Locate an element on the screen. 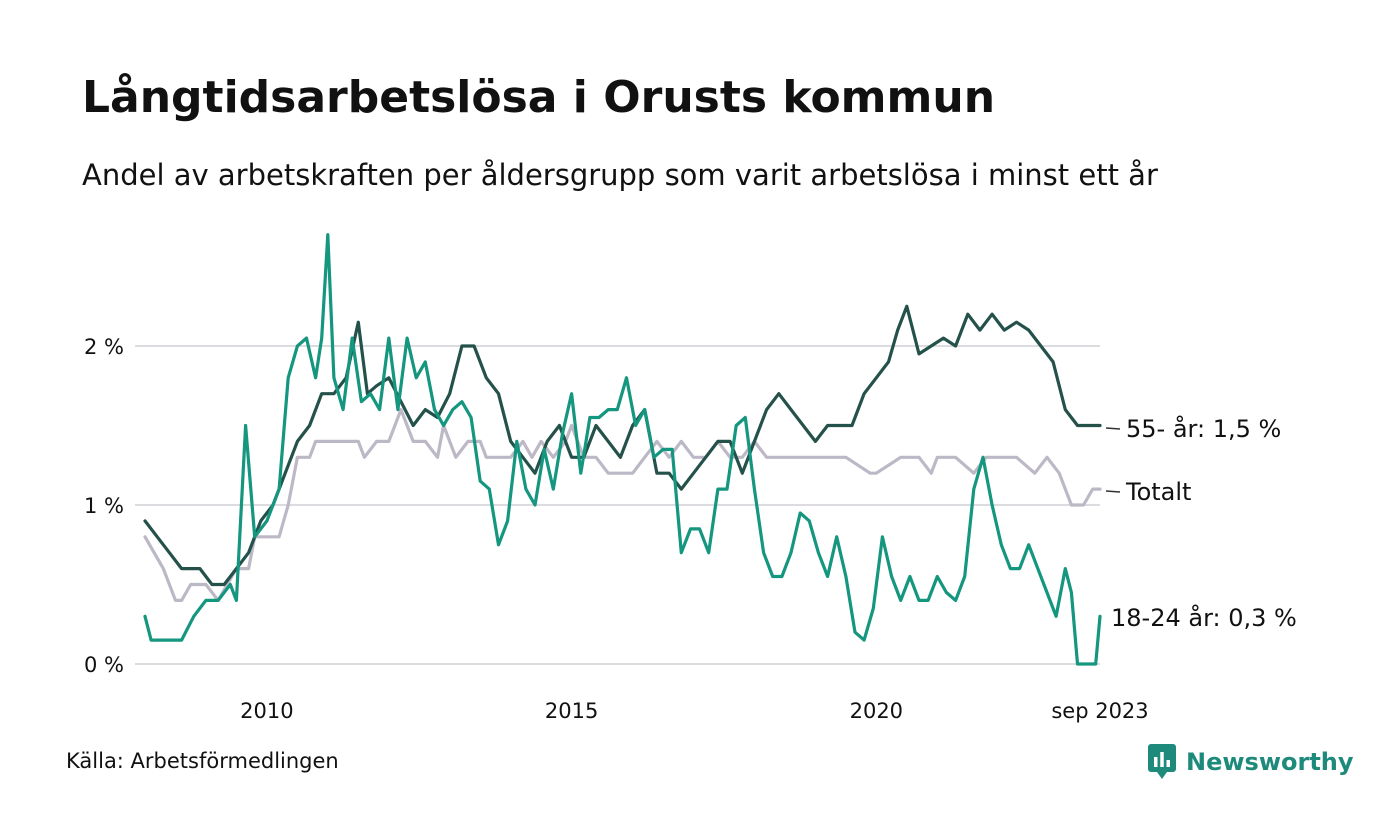  source-note: Källa: Arbetsförmedlingen is located at coordinates (202, 761).